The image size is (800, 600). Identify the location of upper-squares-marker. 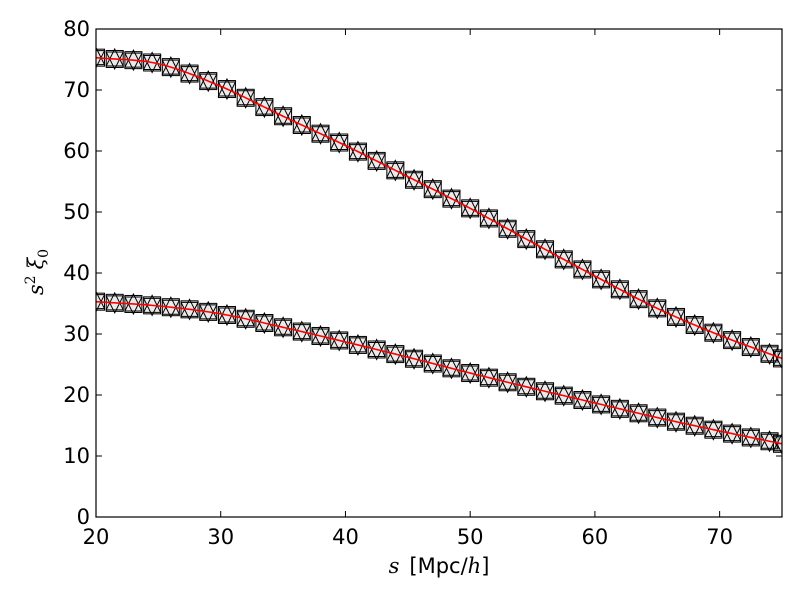
(777, 358).